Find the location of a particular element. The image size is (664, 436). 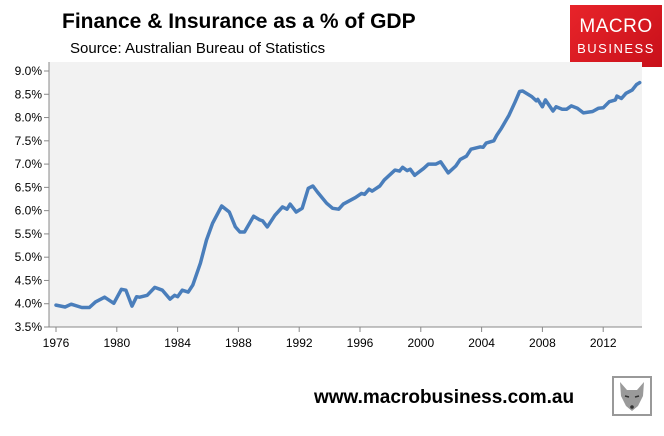

x-tick-label: 1984 is located at coordinates (177, 343).